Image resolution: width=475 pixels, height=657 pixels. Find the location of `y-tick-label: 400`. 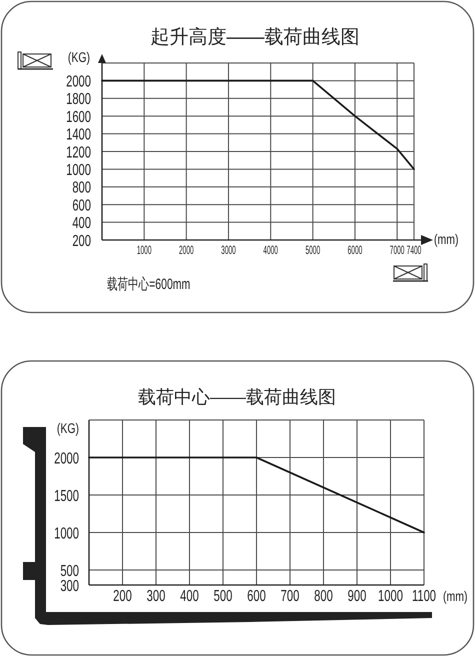

y-tick-label: 400 is located at coordinates (81, 222).